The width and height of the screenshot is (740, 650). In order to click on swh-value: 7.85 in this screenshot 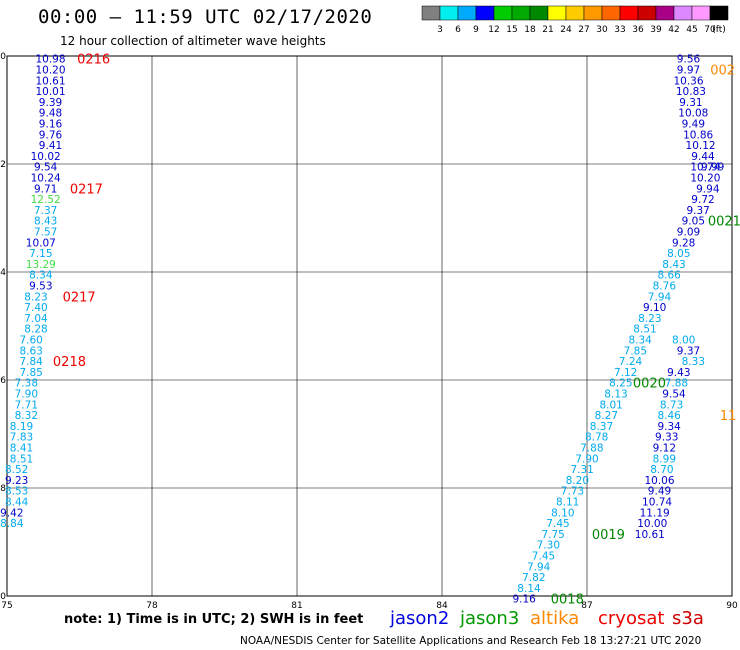, I will do `click(635, 351)`.